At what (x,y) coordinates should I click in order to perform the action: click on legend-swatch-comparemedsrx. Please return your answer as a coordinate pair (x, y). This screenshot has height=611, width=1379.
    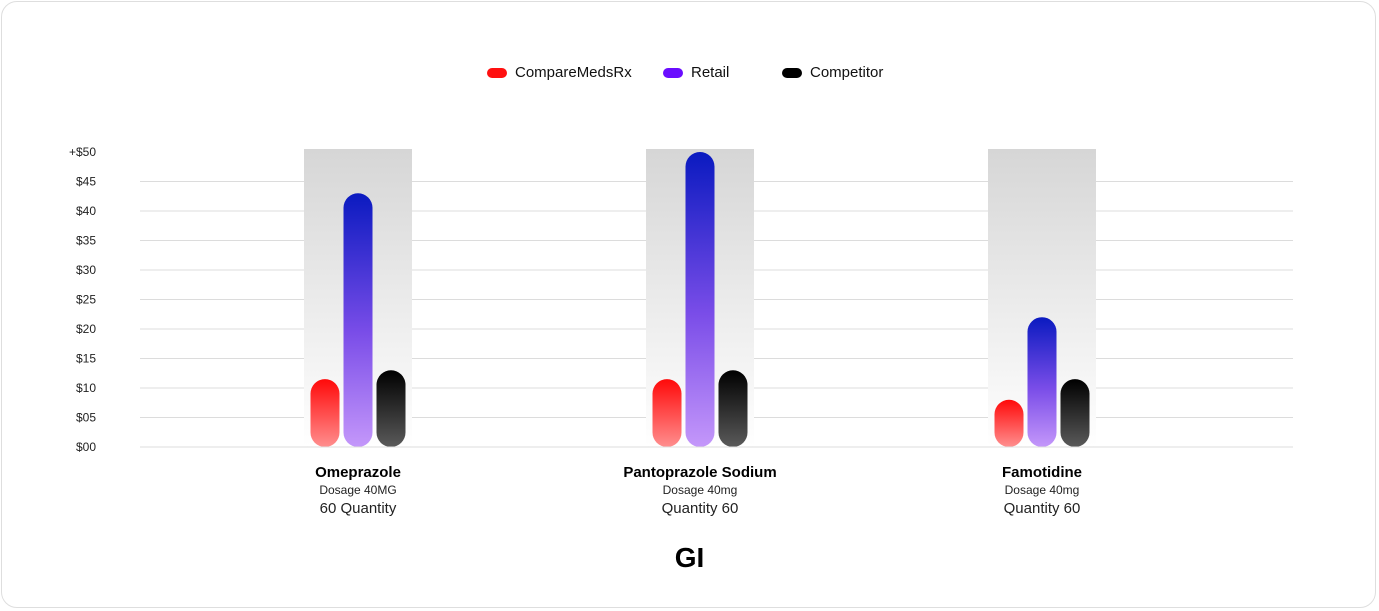
    Looking at the image, I should click on (497, 72).